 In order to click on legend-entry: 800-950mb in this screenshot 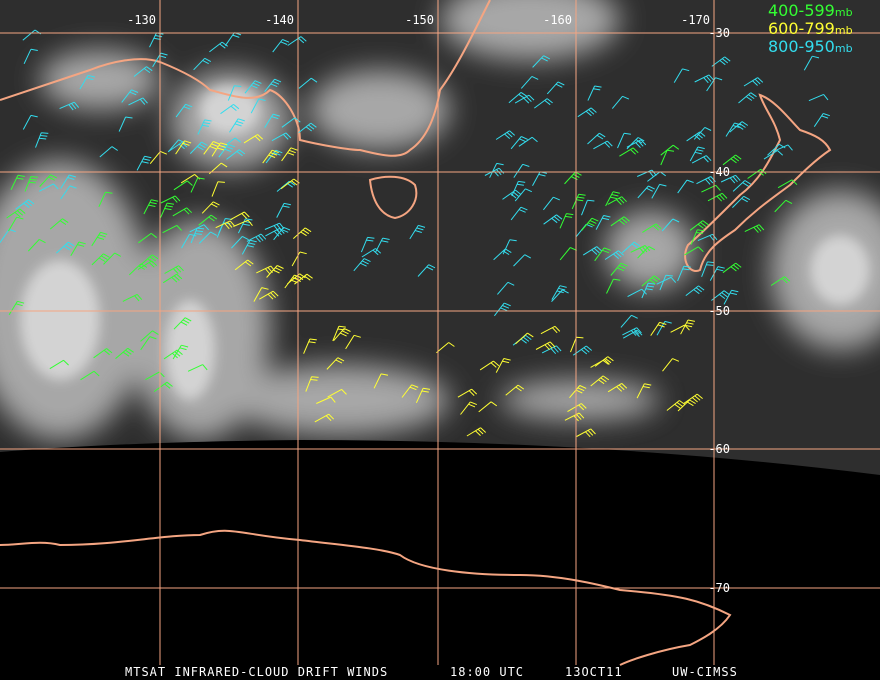, I will do `click(810, 46)`.